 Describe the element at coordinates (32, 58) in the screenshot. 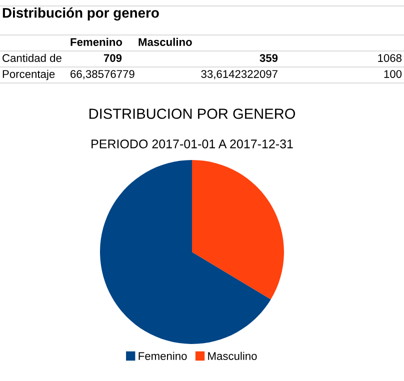

I see `text: Cantidad de` at that location.